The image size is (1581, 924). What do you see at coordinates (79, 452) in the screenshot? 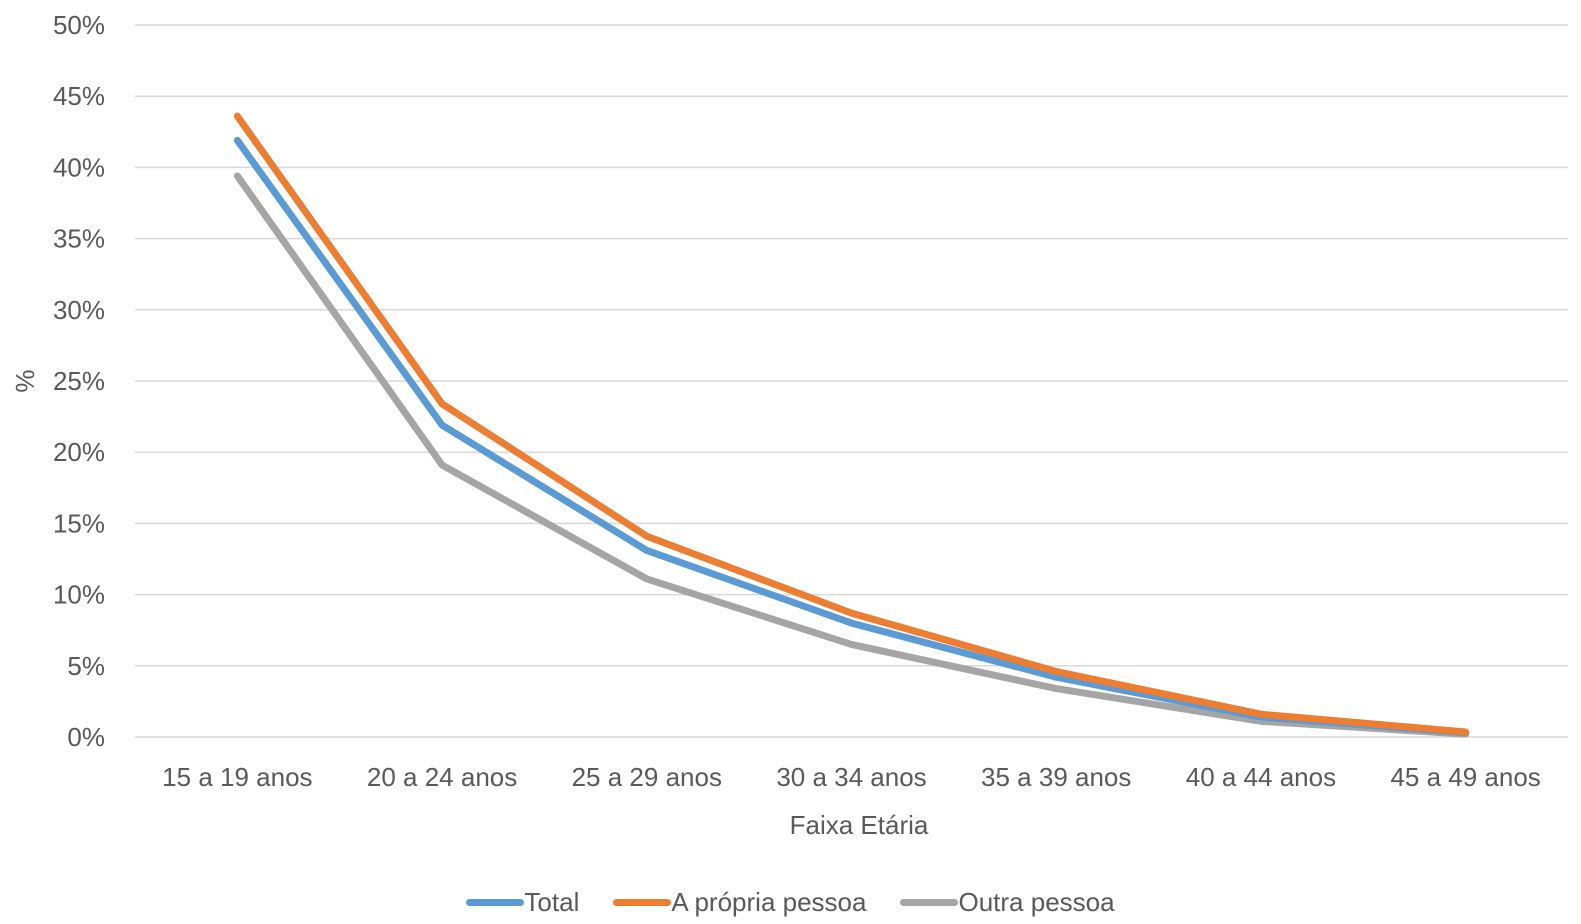
I see `y-tick-label: 20%` at bounding box center [79, 452].